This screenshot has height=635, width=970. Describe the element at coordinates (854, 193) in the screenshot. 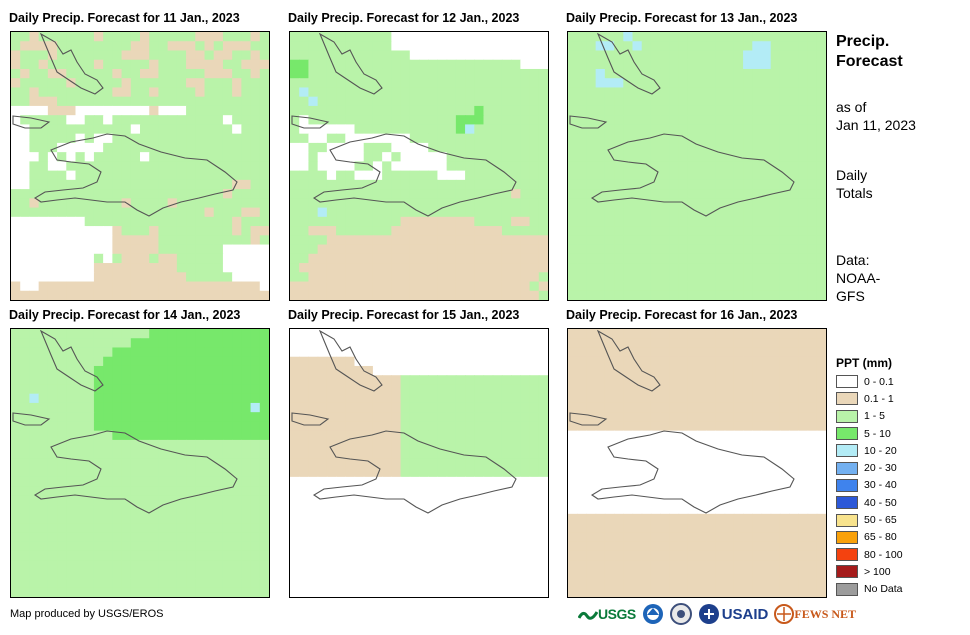

I see `totals-label: Totals` at that location.